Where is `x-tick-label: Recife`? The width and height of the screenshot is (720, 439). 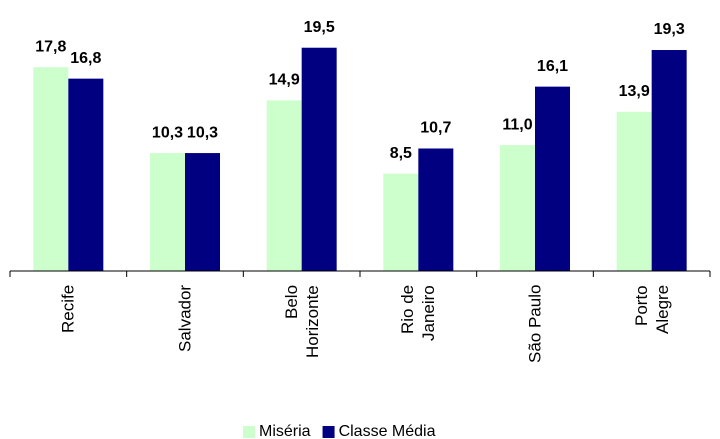
x-tick-label: Recife is located at coordinates (68, 309).